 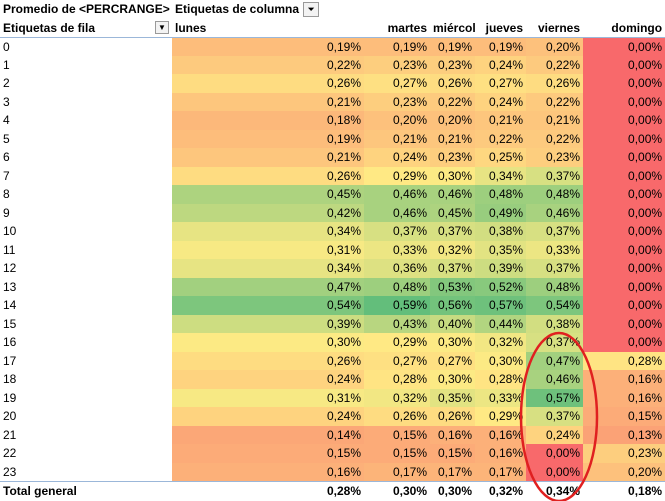 I want to click on value-cell: 0,53%, so click(x=452, y=286).